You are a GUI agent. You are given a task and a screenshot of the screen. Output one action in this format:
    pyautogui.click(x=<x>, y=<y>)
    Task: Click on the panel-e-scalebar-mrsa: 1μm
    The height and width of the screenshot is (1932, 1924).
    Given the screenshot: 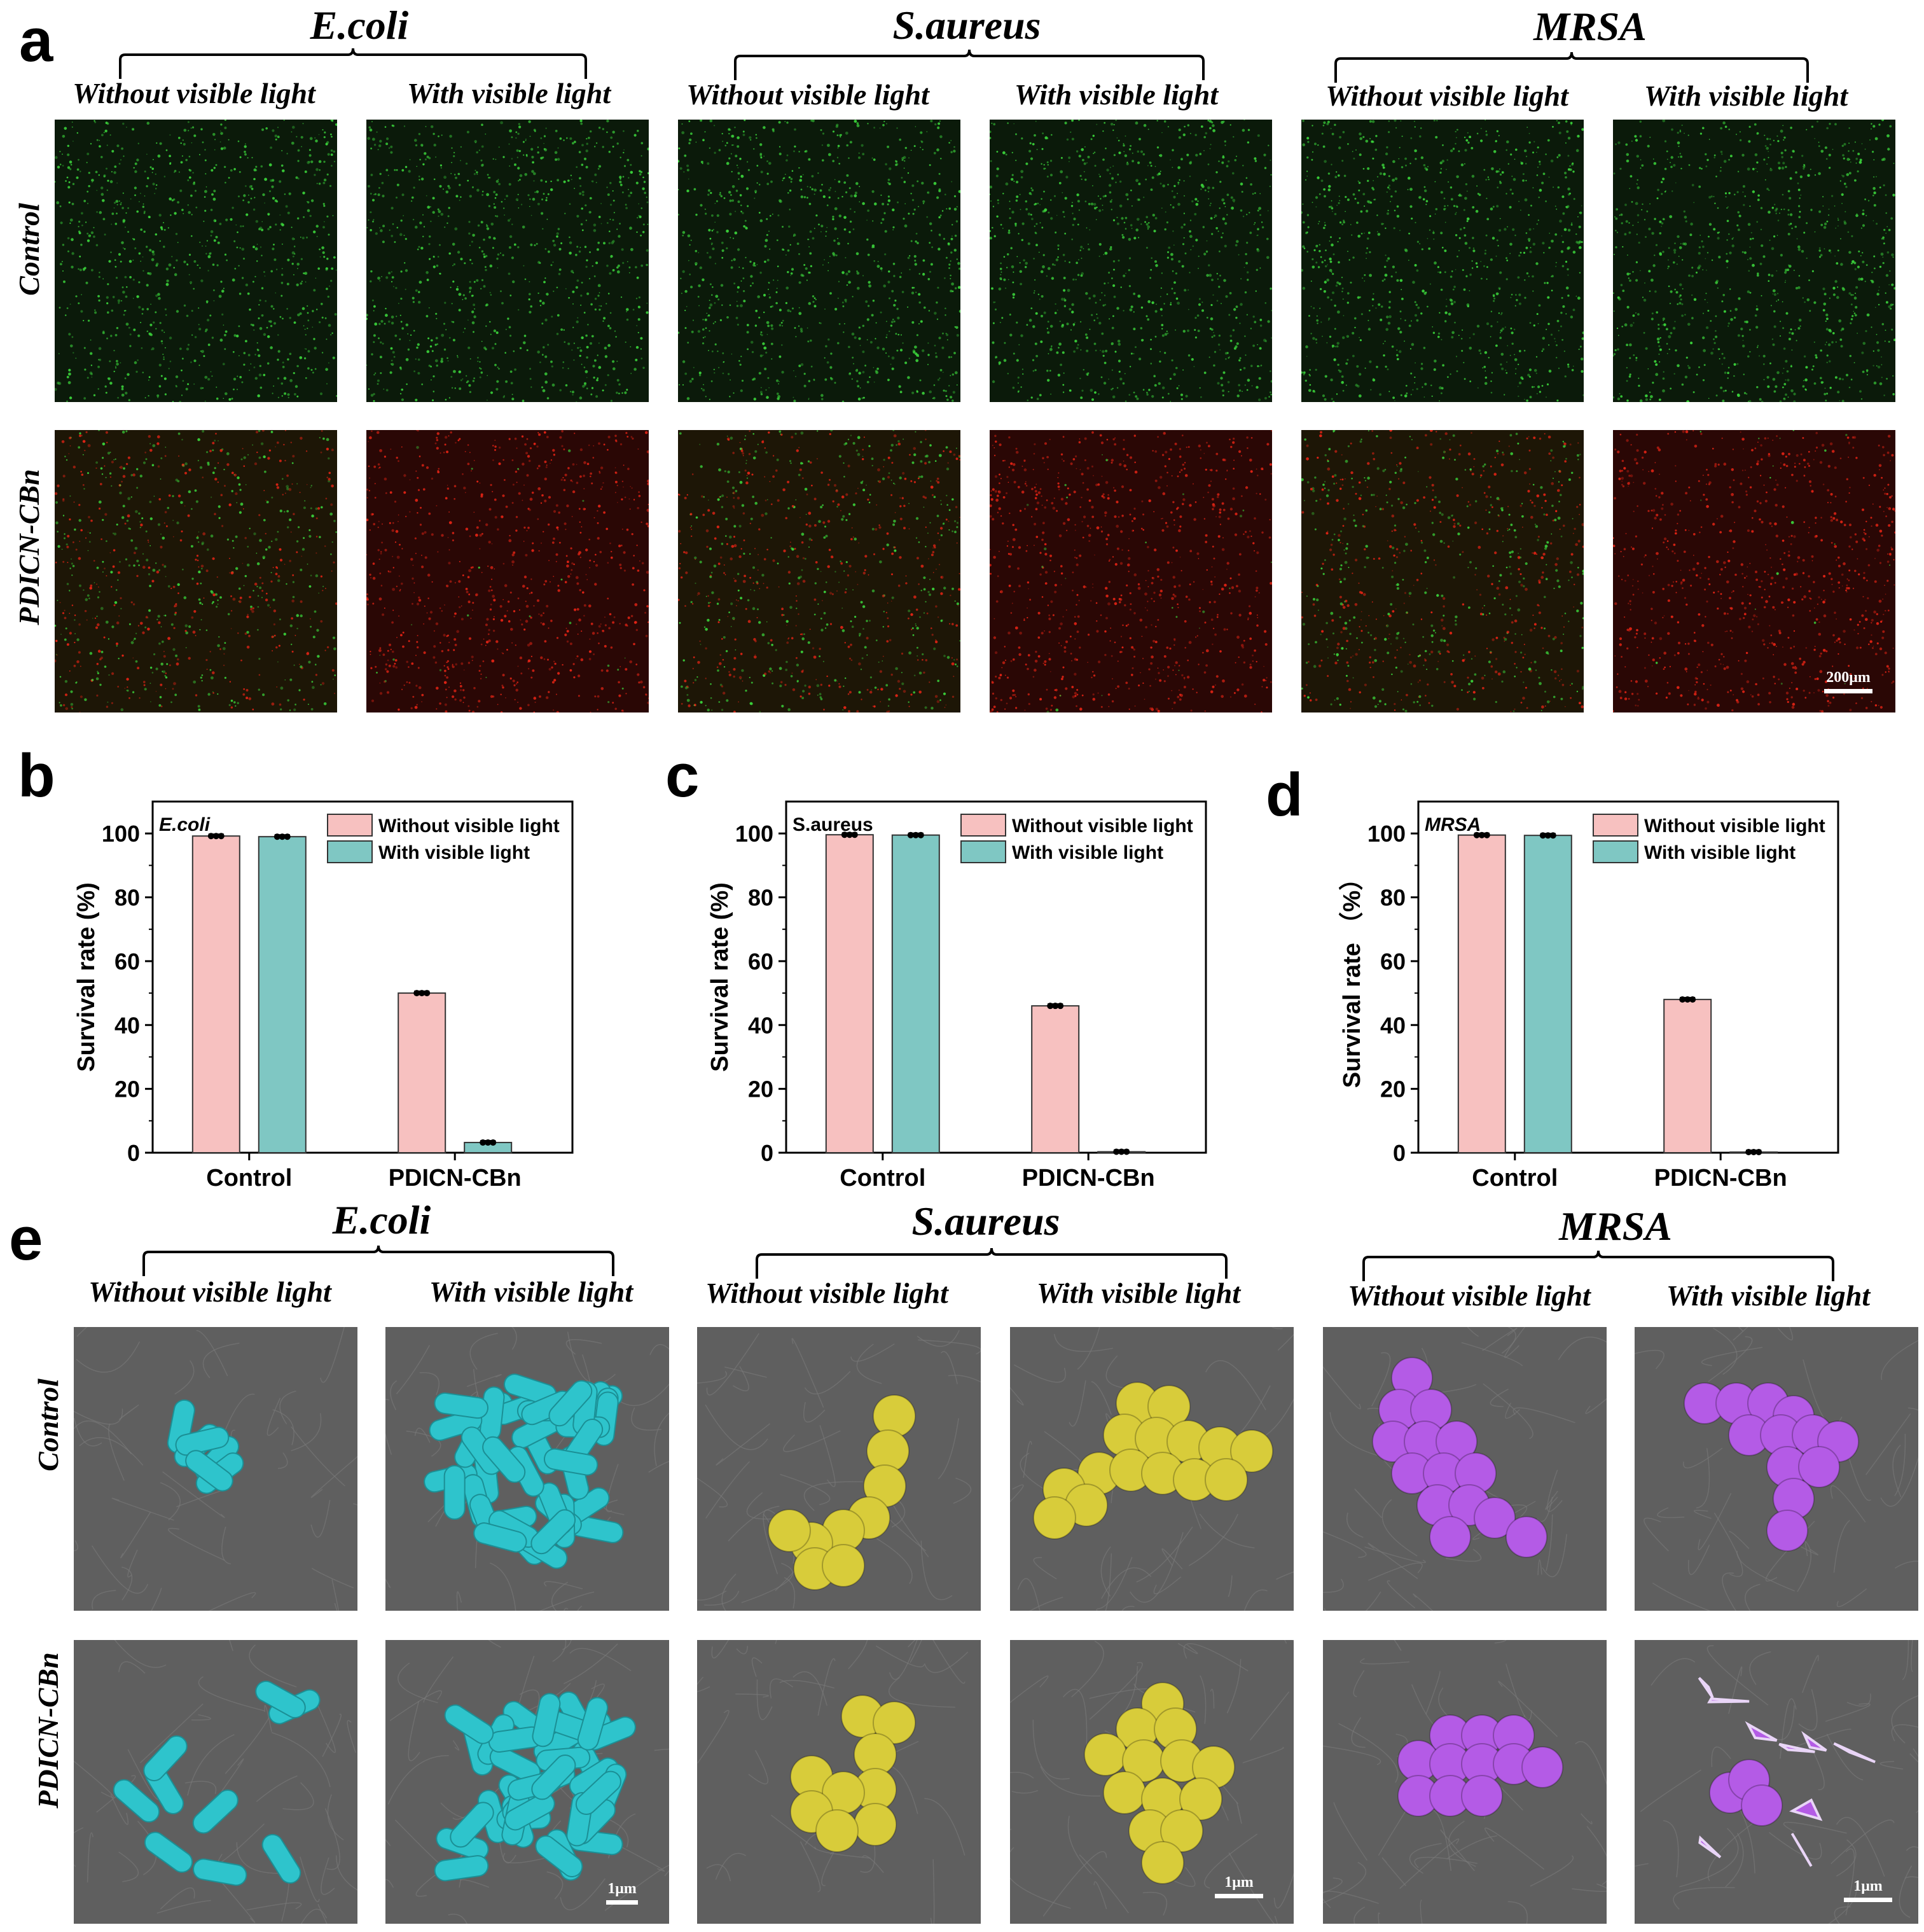 What is the action you would take?
    pyautogui.click(x=1868, y=1890)
    